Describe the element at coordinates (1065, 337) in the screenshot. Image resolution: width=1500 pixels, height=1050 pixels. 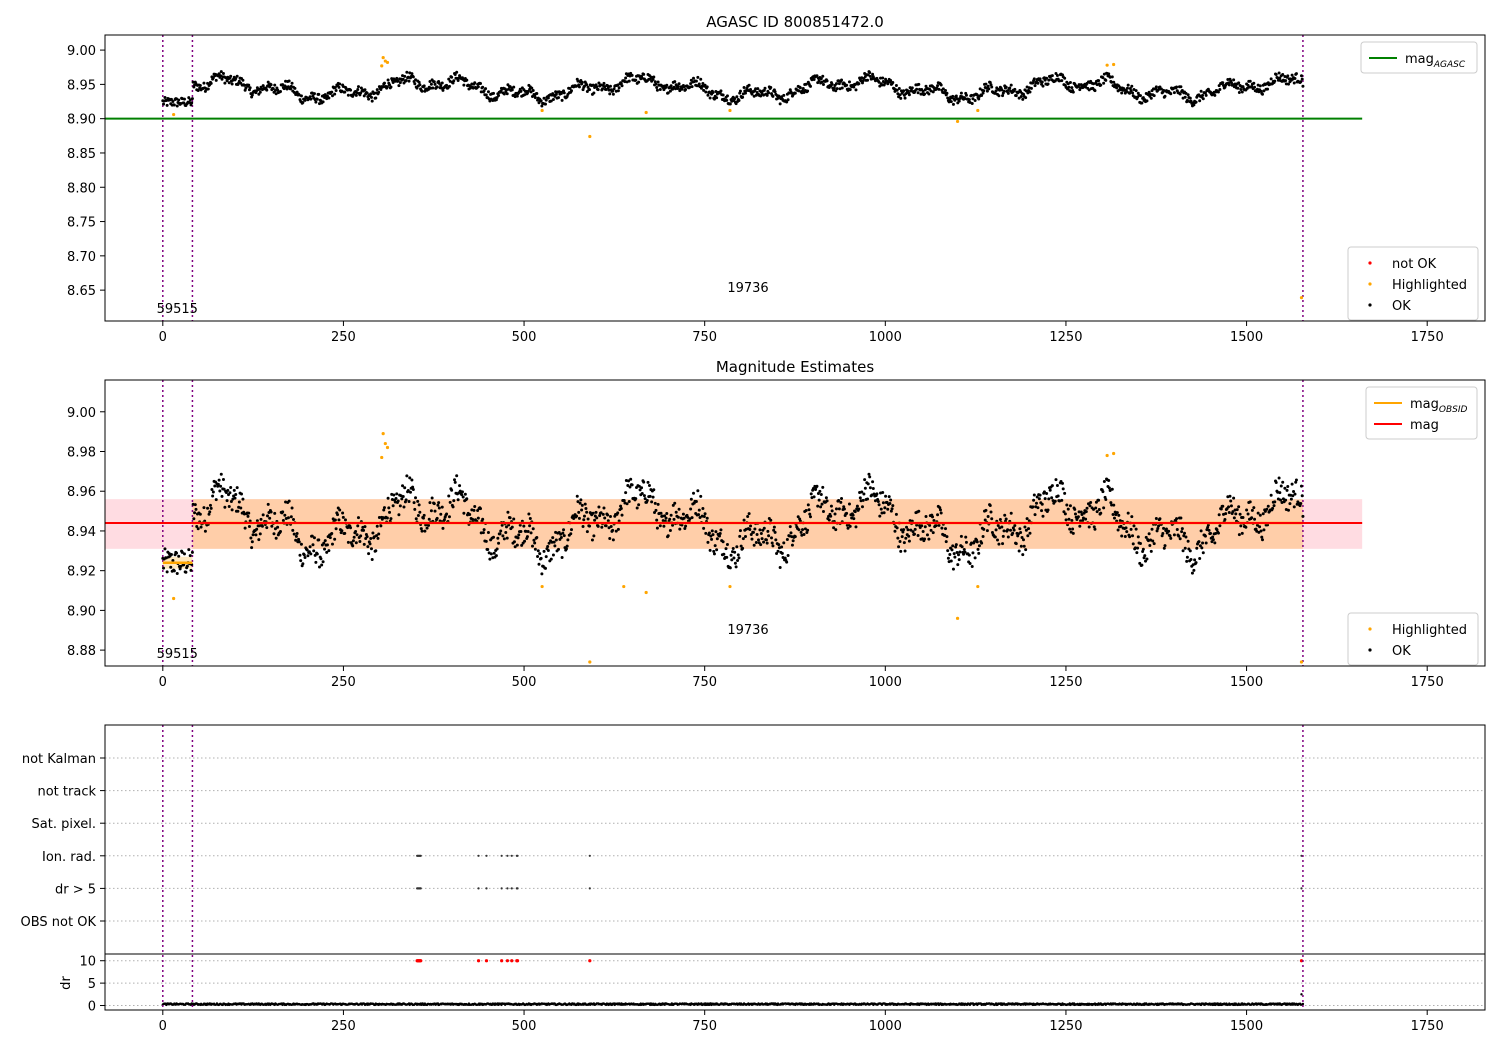
I see `x-tick-label: 1250` at that location.